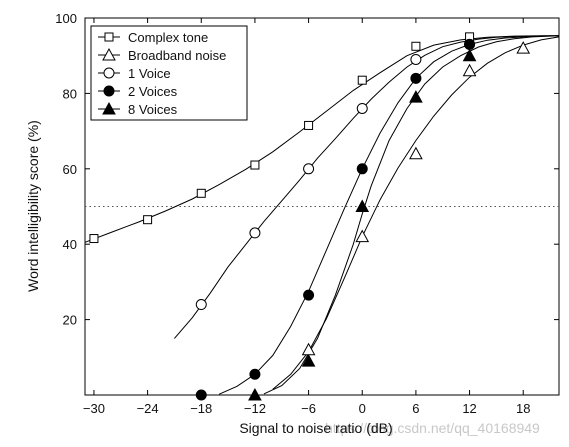 Image resolution: width=569 pixels, height=447 pixels. I want to click on x-tick-label: 12, so click(469, 408).